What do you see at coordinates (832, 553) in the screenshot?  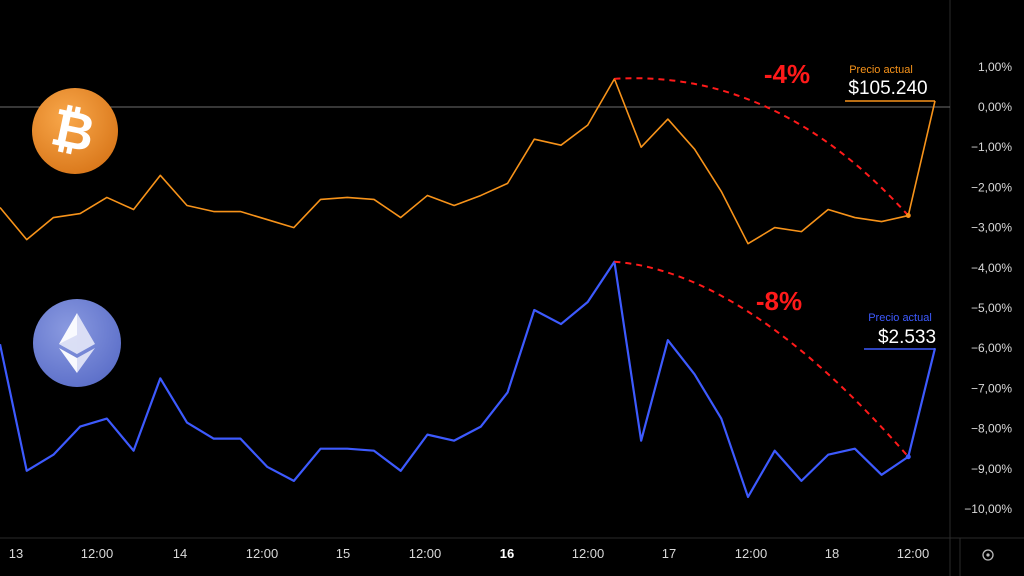 I see `x-tick-label: 18` at bounding box center [832, 553].